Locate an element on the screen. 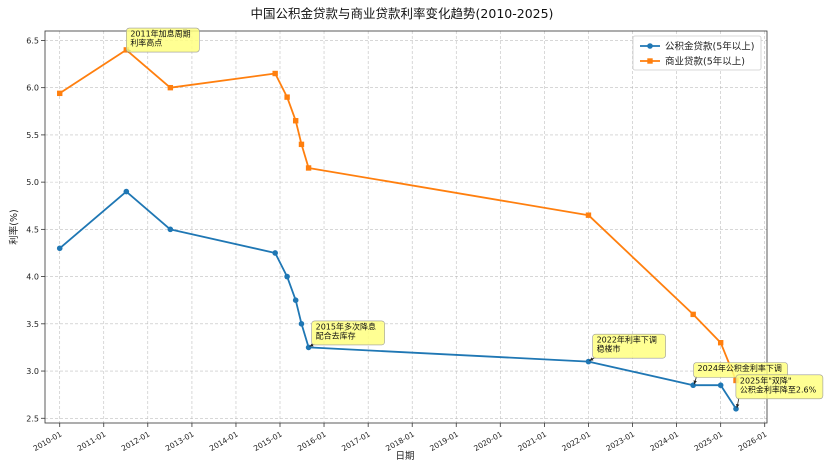 Image resolution: width=832 pixels, height=469 pixels. y-tick-label: 5.0 is located at coordinates (32, 182).